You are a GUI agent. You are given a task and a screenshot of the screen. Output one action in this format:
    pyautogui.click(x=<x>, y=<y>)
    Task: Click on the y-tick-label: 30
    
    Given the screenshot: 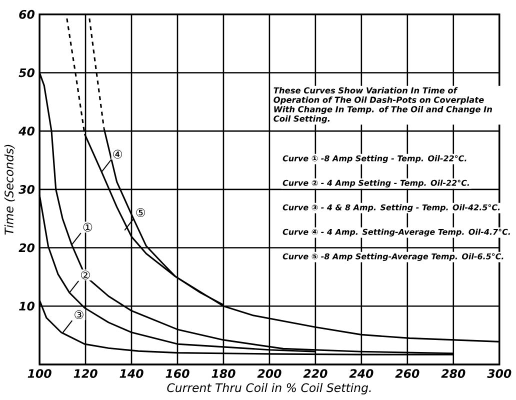 What is the action you would take?
    pyautogui.click(x=26, y=189)
    